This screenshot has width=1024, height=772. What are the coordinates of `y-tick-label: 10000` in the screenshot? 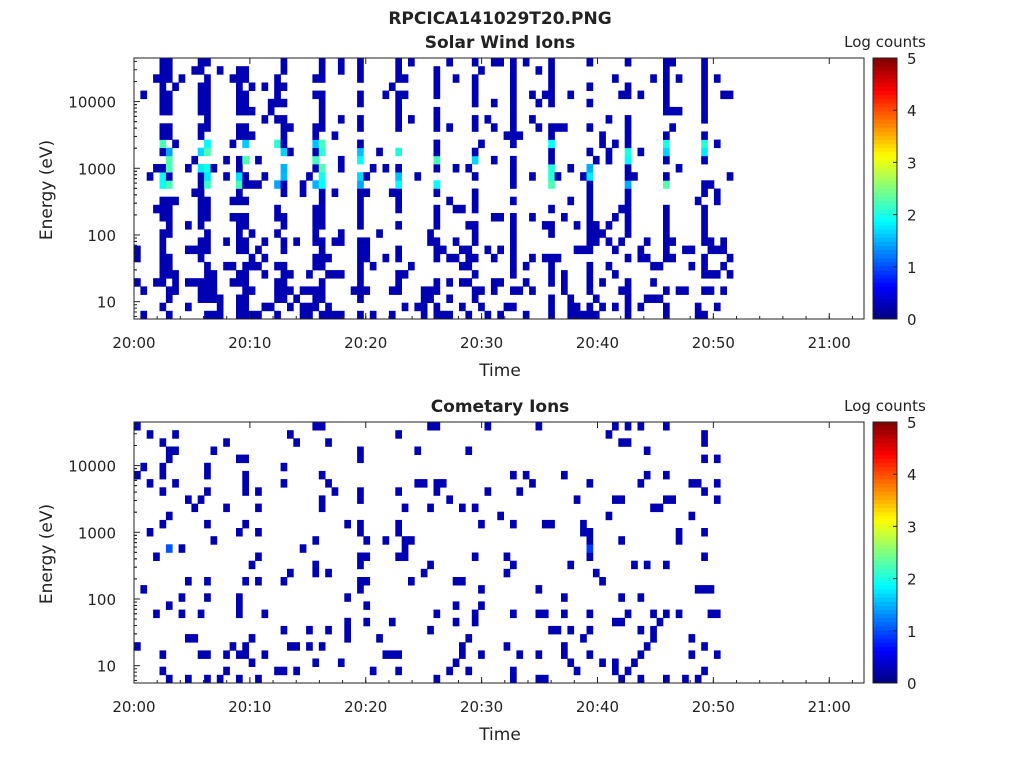 It's located at (92, 103).